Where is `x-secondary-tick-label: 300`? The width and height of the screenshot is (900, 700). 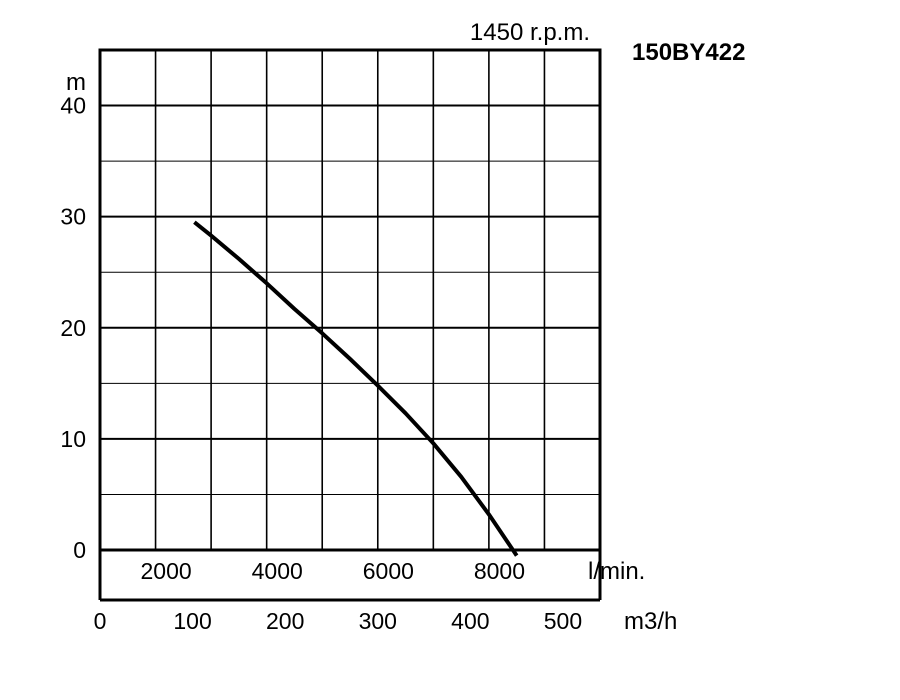 x-secondary-tick-label: 300 is located at coordinates (378, 621).